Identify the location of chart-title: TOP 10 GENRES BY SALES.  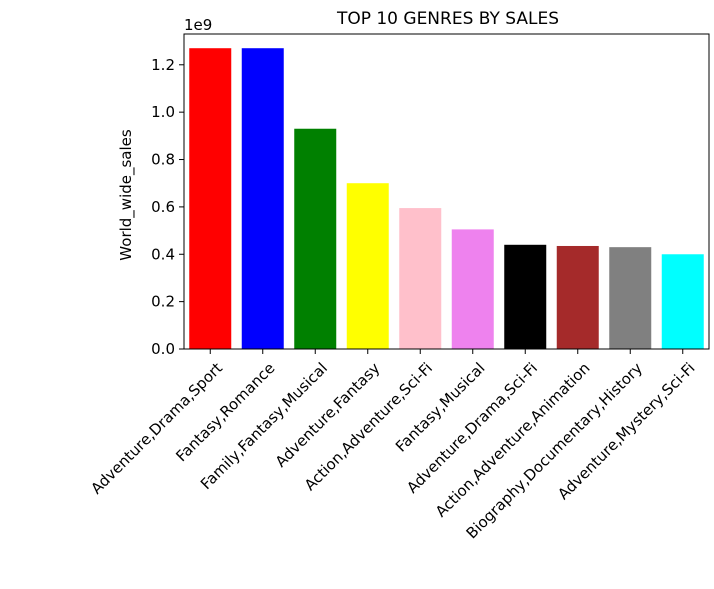
(447, 19).